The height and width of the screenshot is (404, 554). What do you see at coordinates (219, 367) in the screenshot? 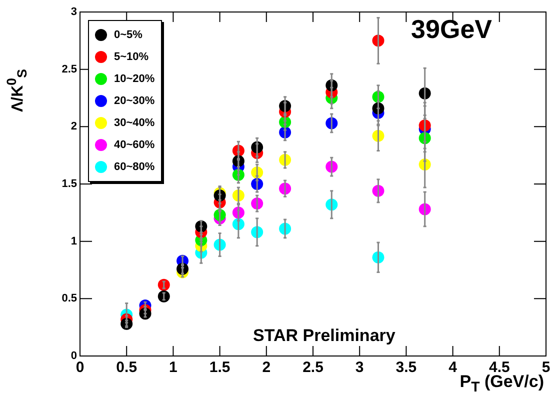
I see `x-tick-label: 1.5` at bounding box center [219, 367].